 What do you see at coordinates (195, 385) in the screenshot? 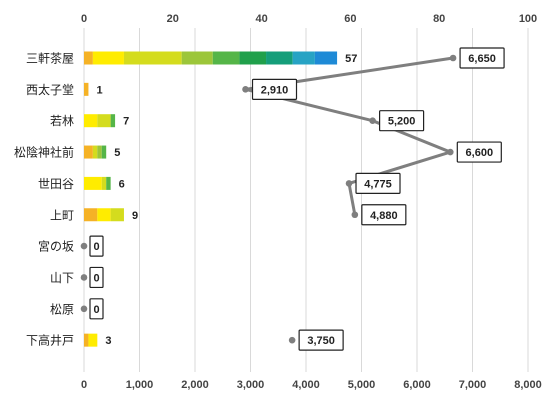
I see `bottom-axis-tick-label: 2,000` at bounding box center [195, 385].